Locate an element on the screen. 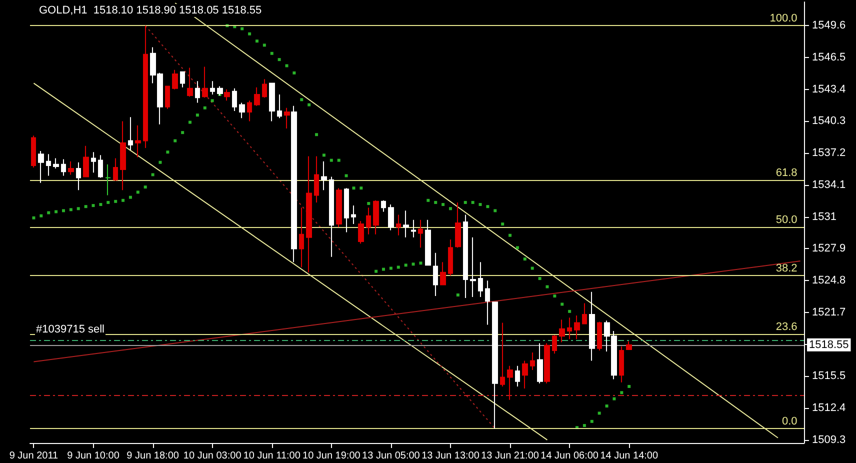 The image size is (856, 463). annotation: 23.6 is located at coordinates (787, 327).